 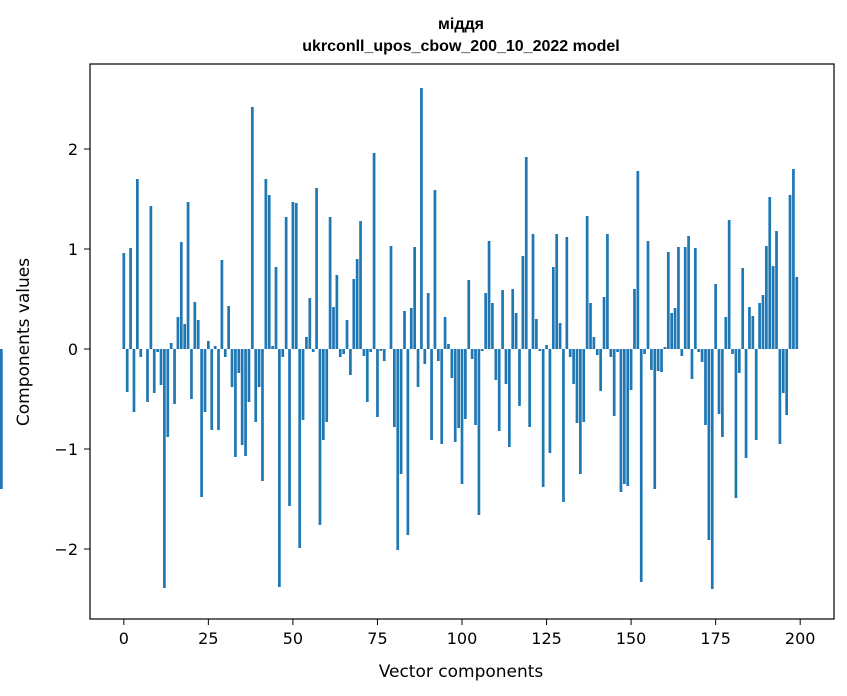 What do you see at coordinates (124, 638) in the screenshot?
I see `x-tick-label: 0` at bounding box center [124, 638].